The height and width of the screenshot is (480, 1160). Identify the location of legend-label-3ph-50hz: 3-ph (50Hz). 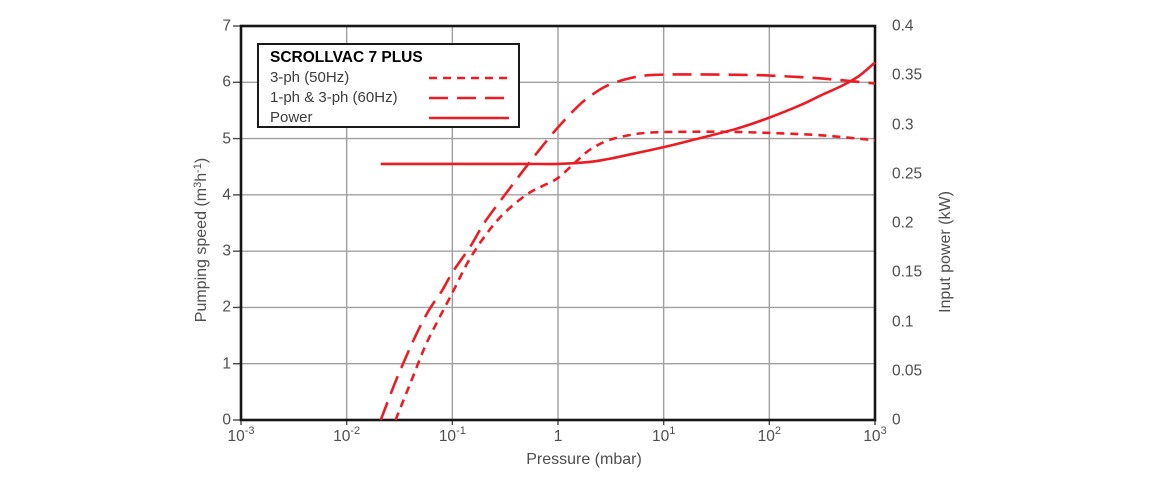
(310, 77).